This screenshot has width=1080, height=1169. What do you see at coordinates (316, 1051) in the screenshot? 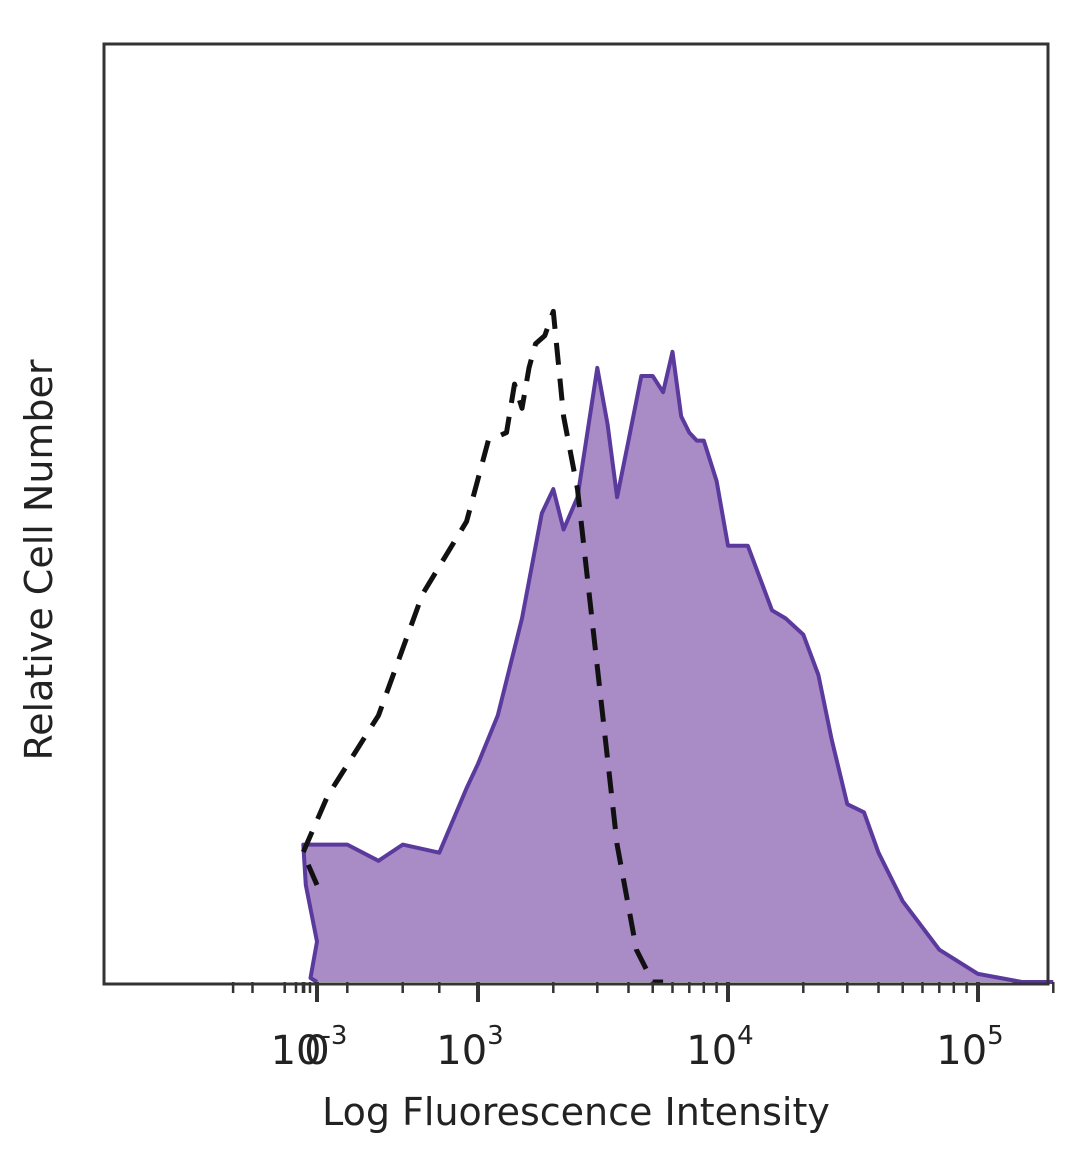
I see `x-tick-label: 0` at bounding box center [316, 1051].